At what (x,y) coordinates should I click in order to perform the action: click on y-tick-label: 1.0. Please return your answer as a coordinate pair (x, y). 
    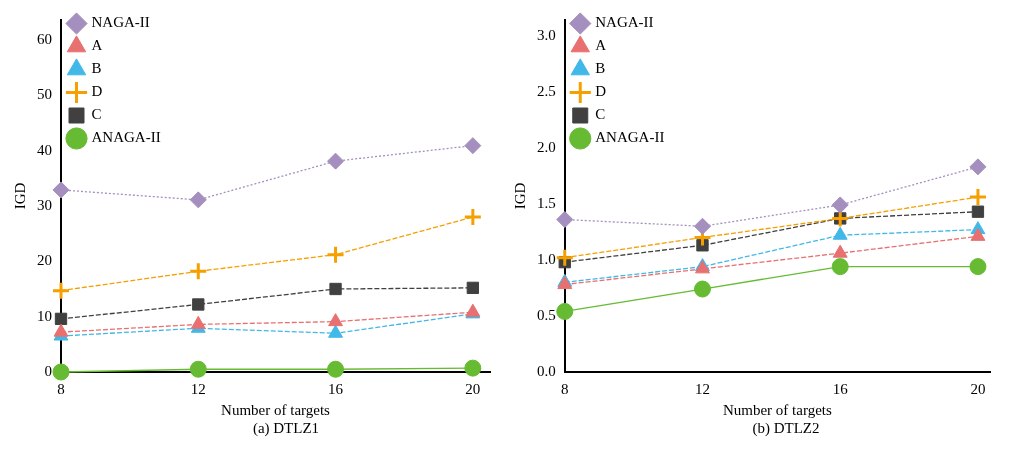
    Looking at the image, I should click on (546, 258).